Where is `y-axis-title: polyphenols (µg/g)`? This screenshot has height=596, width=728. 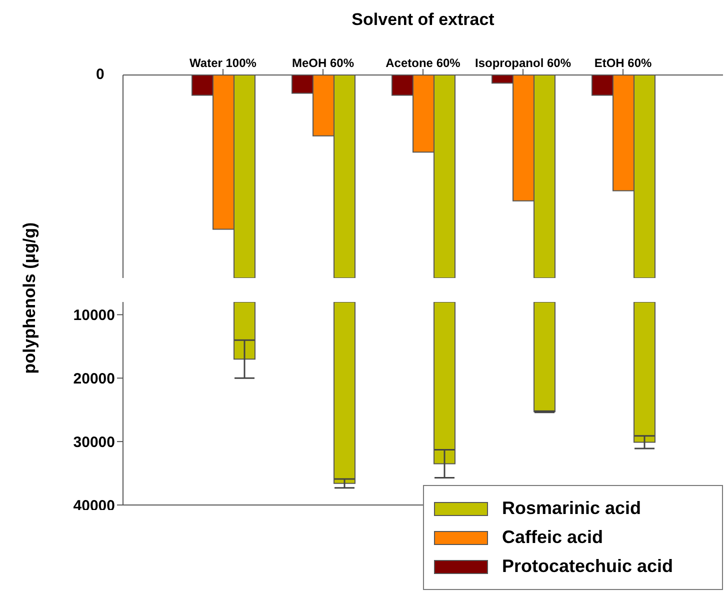
y-axis-title: polyphenols (µg/g) is located at coordinates (30, 298).